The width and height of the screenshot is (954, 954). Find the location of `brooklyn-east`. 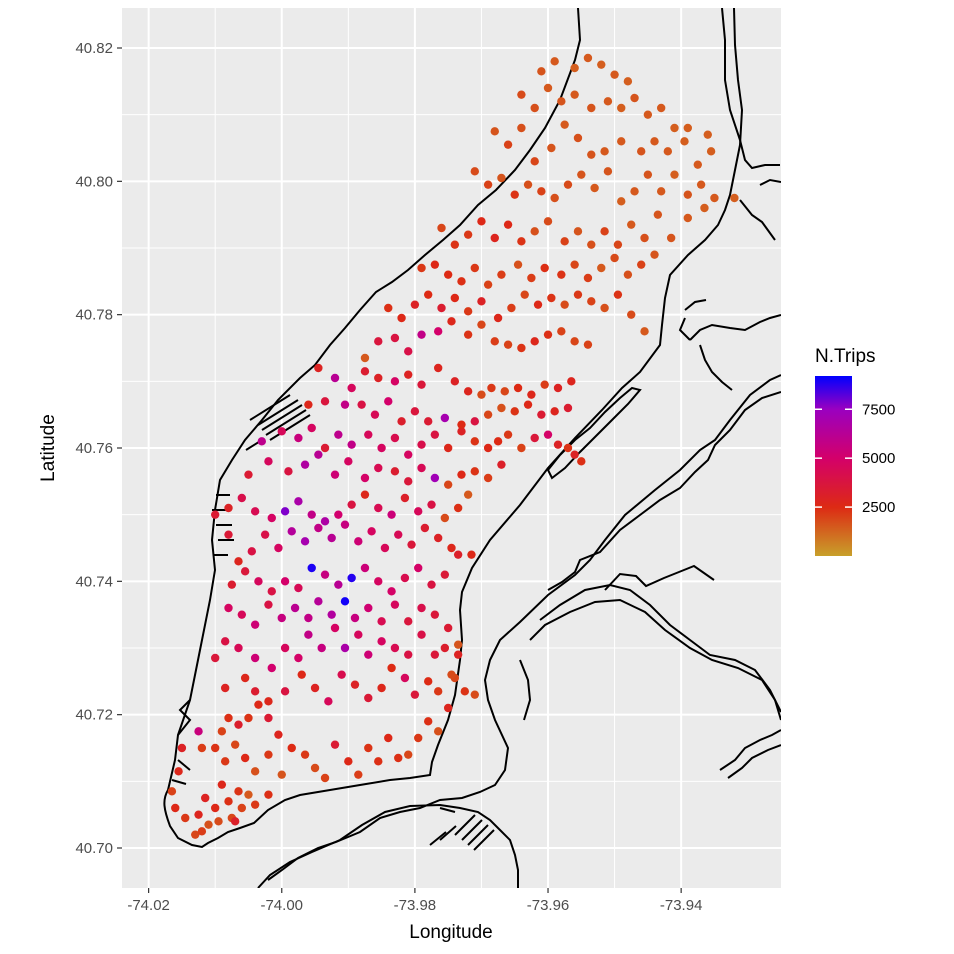

brooklyn-east is located at coordinates (750, 754).